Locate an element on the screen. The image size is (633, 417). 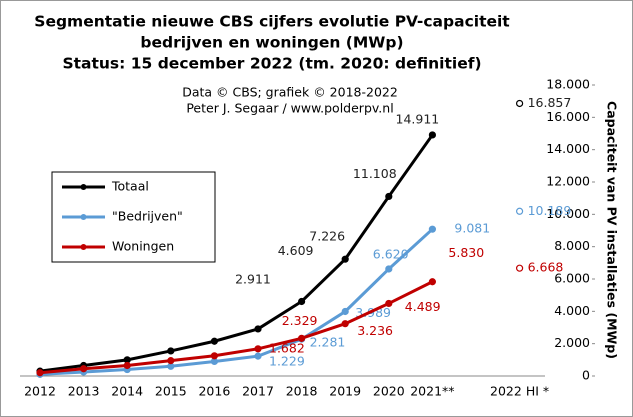
y-tick-label: 18.000 is located at coordinates (568, 84).